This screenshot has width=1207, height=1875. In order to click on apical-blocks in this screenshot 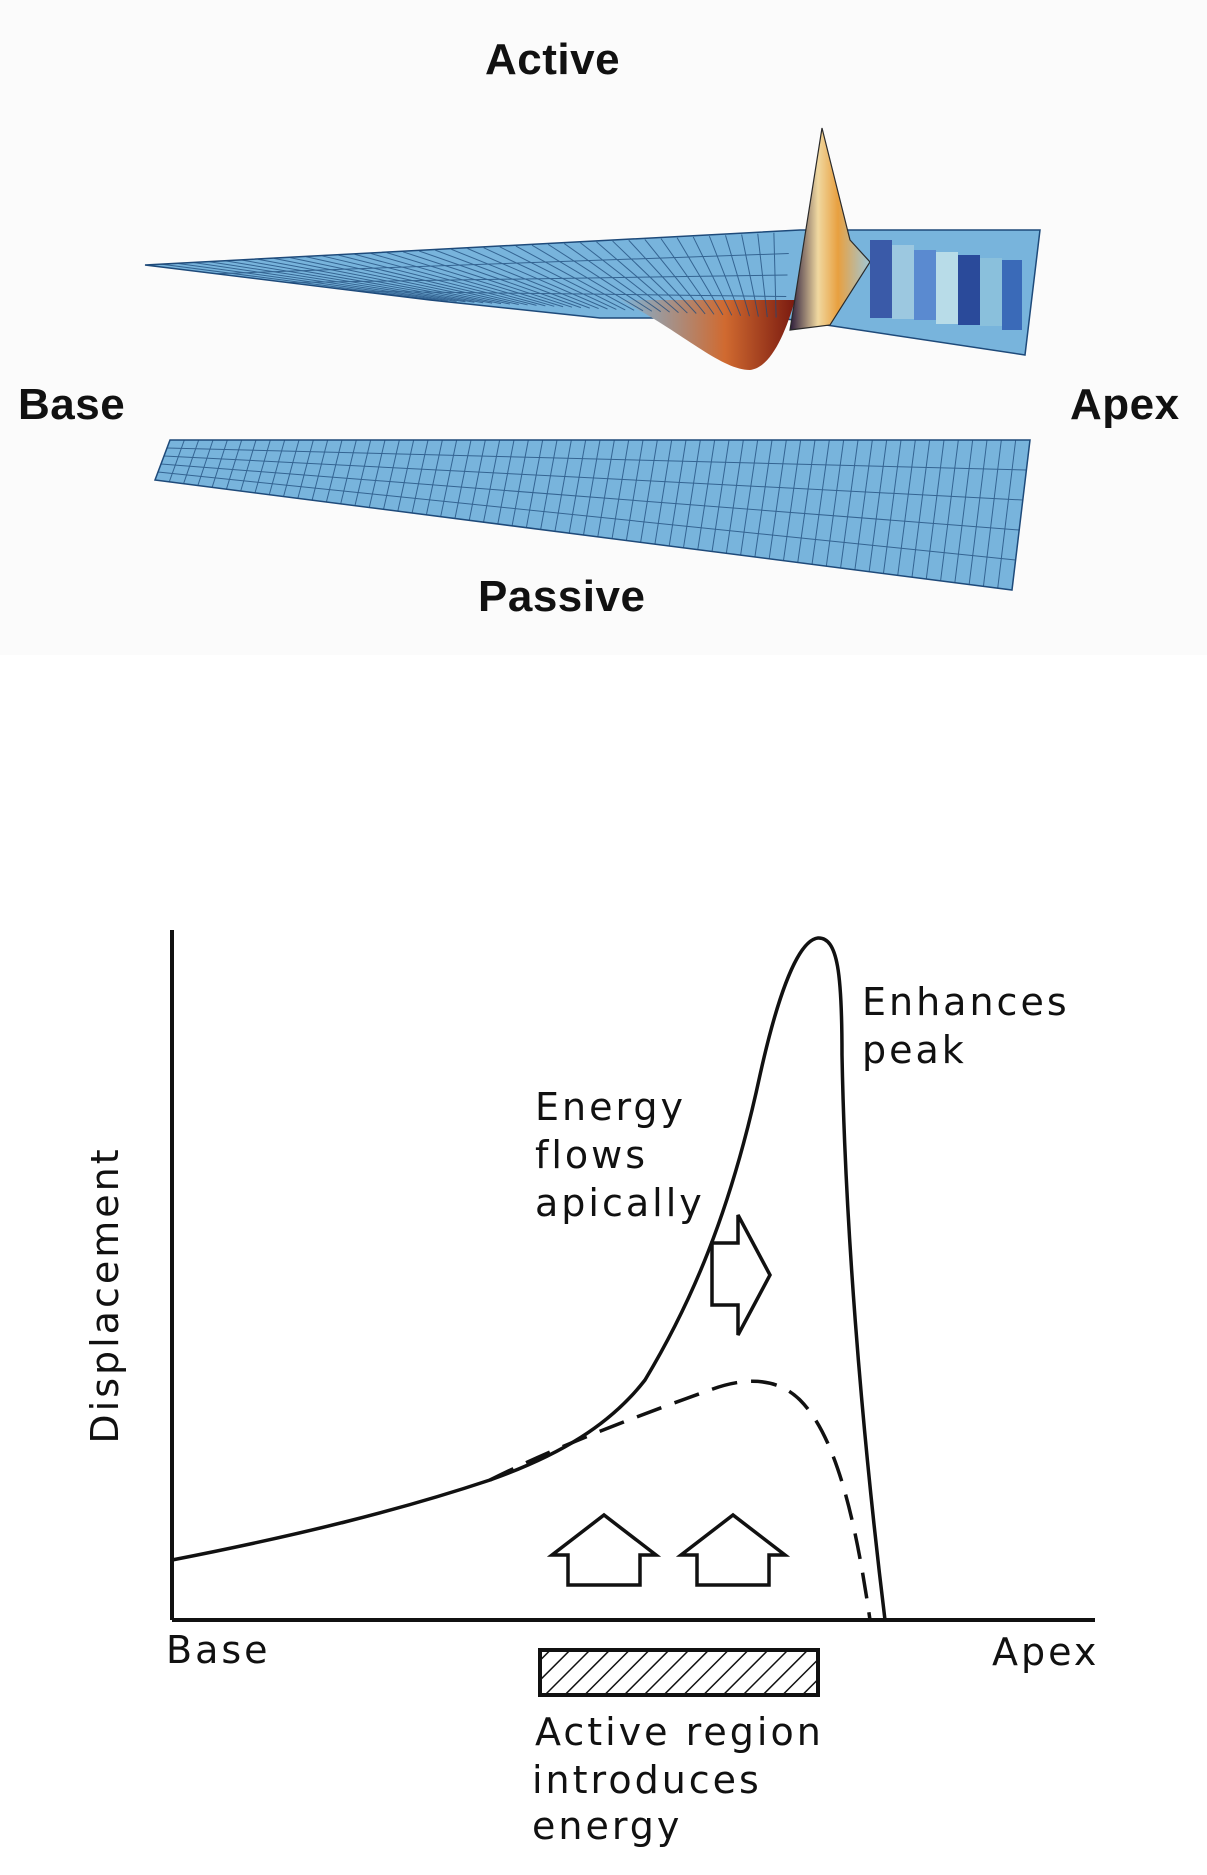, I will do `click(946, 285)`.